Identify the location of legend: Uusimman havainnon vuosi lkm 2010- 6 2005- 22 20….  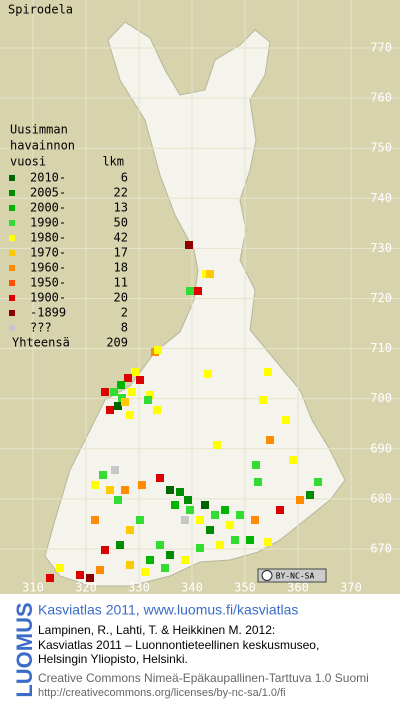
(68, 236).